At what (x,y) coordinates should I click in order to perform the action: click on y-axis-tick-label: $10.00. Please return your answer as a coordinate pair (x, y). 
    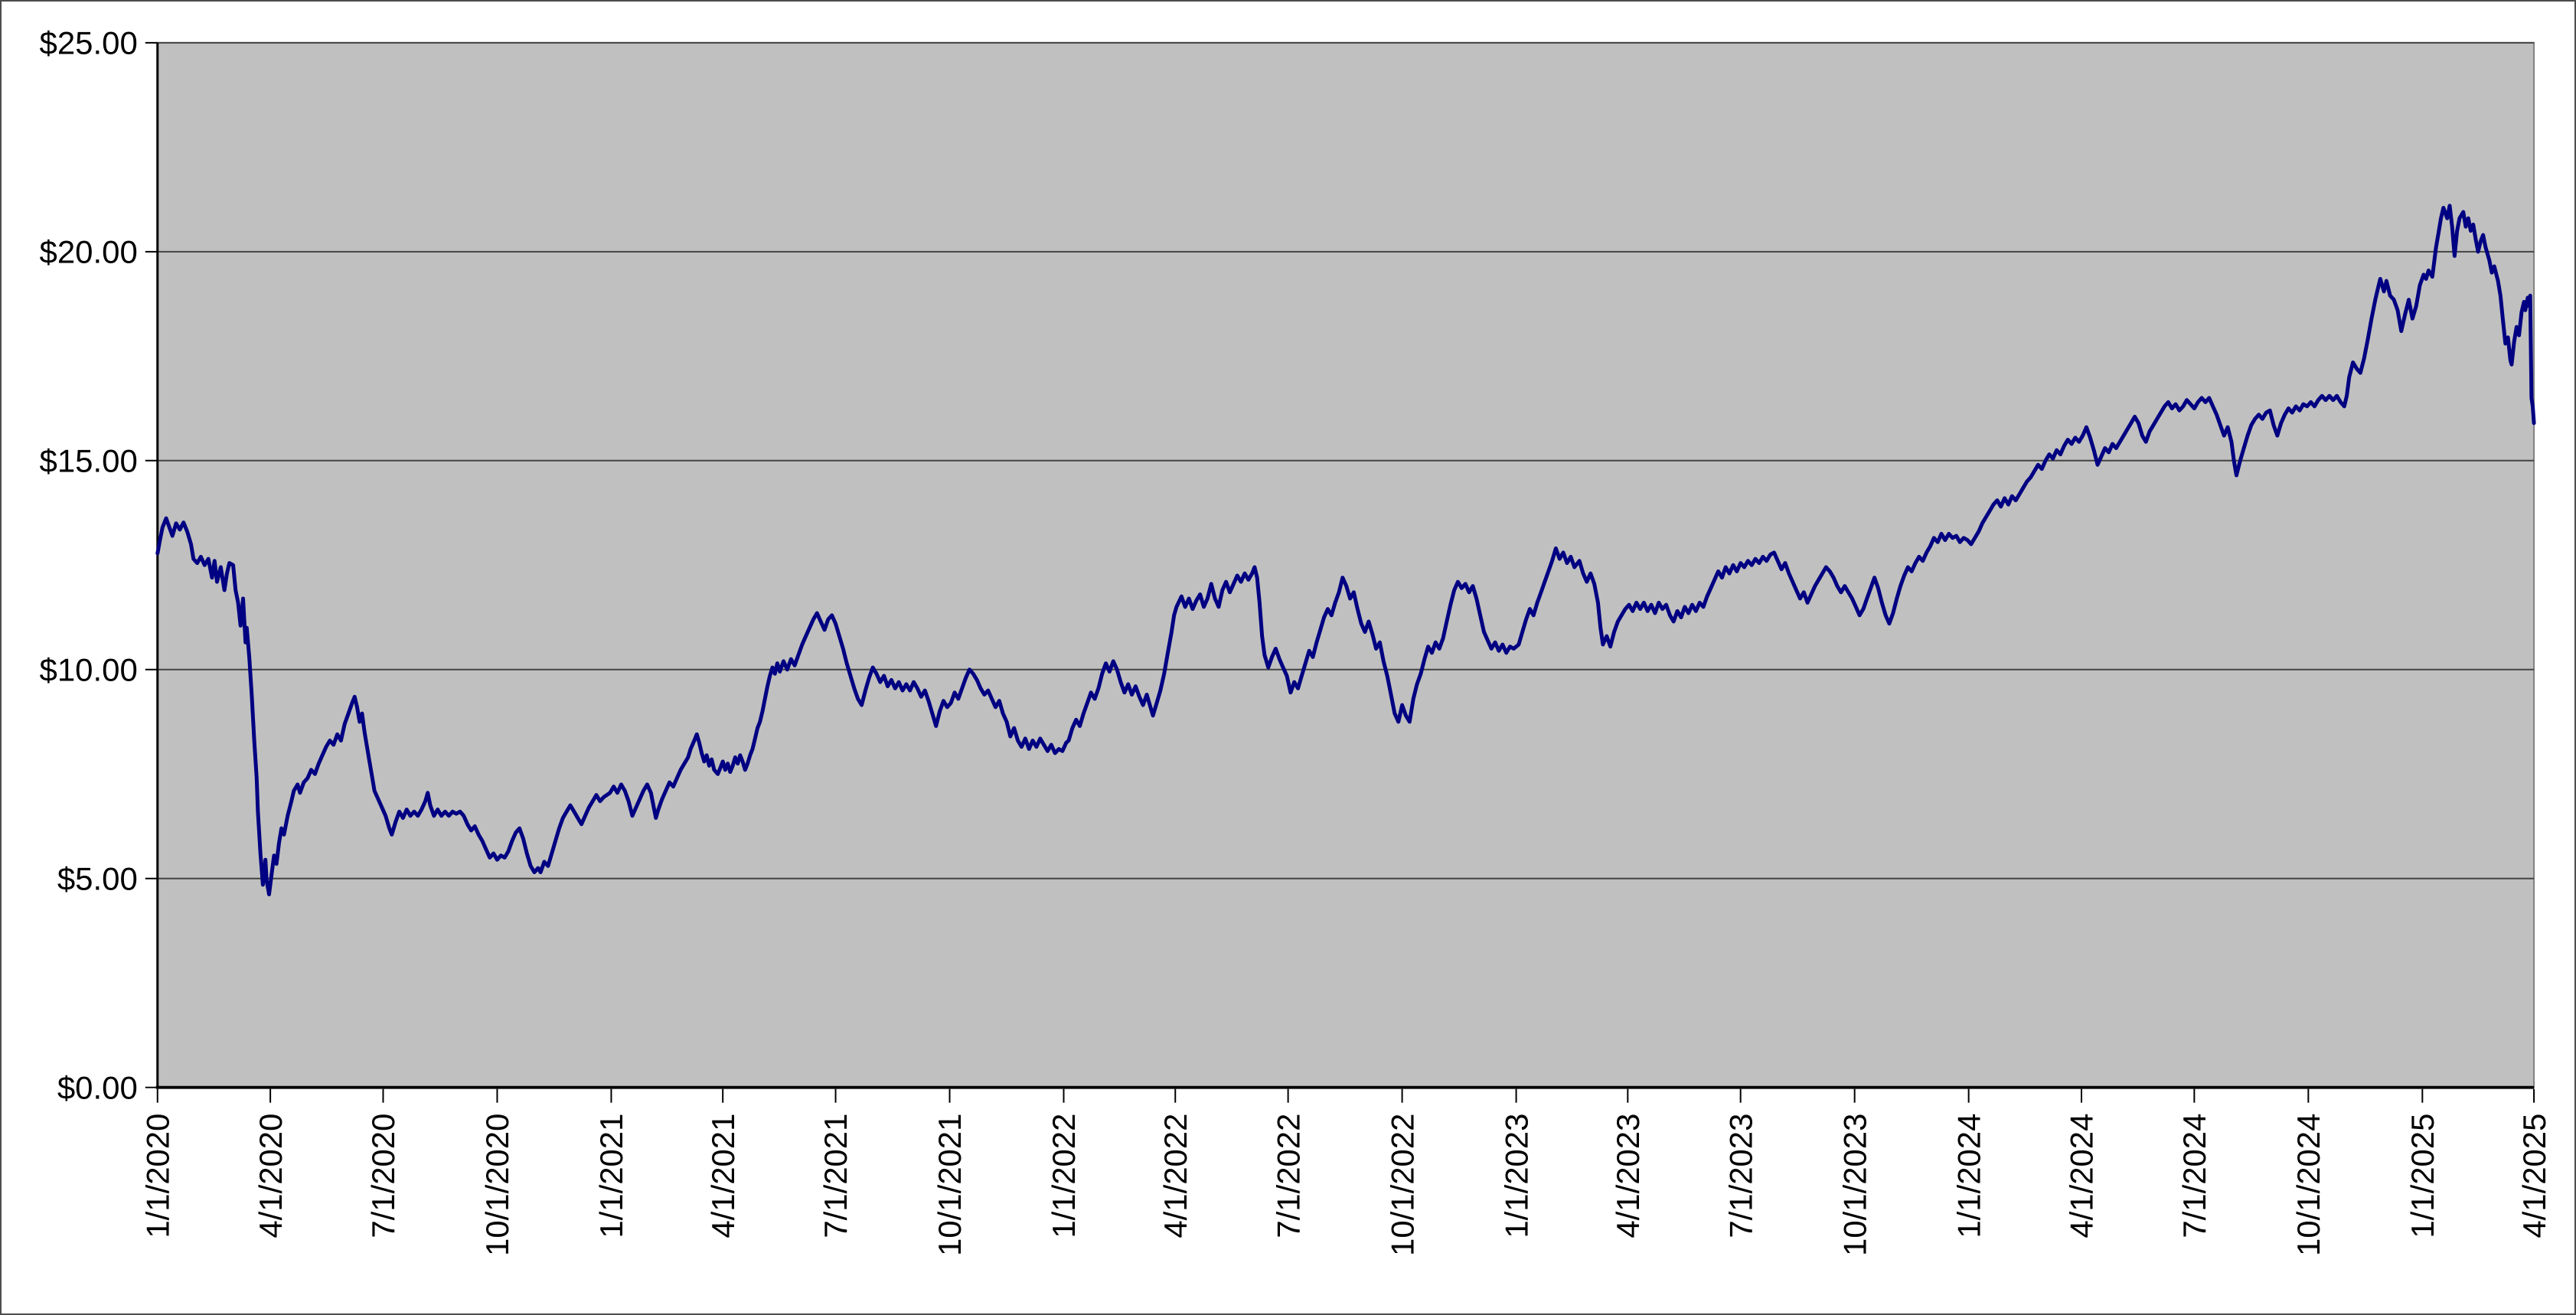
    Looking at the image, I should click on (89, 669).